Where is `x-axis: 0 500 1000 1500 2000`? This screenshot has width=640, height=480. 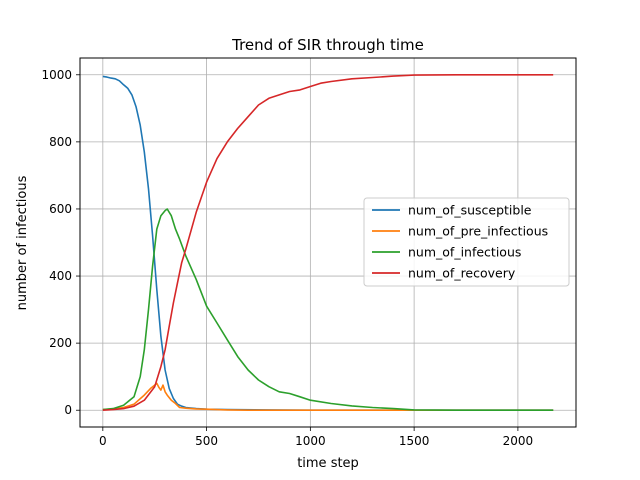 x-axis: 0 500 1000 1500 2000 is located at coordinates (316, 437).